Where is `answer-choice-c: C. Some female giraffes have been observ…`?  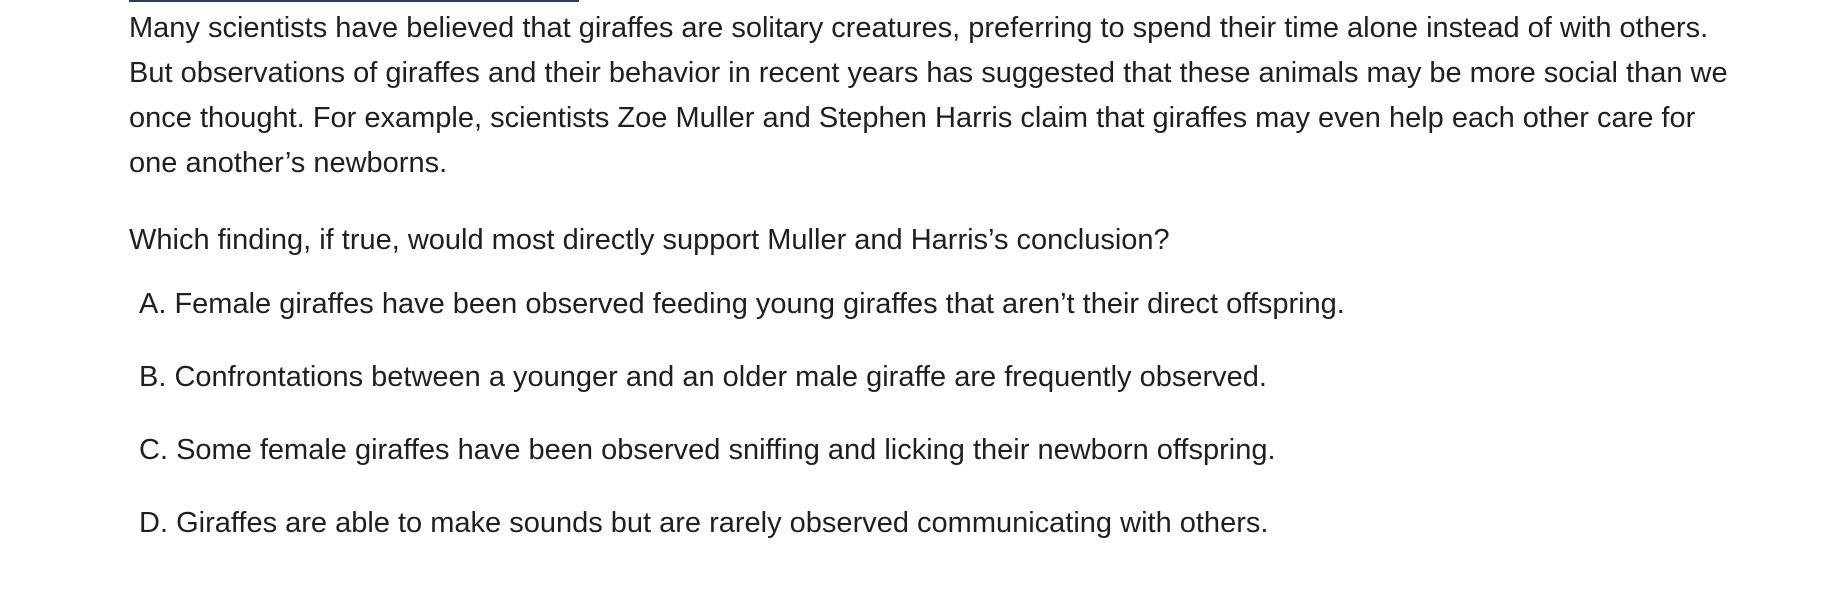
answer-choice-c: C. Some female giraffes have been observ… is located at coordinates (939, 450).